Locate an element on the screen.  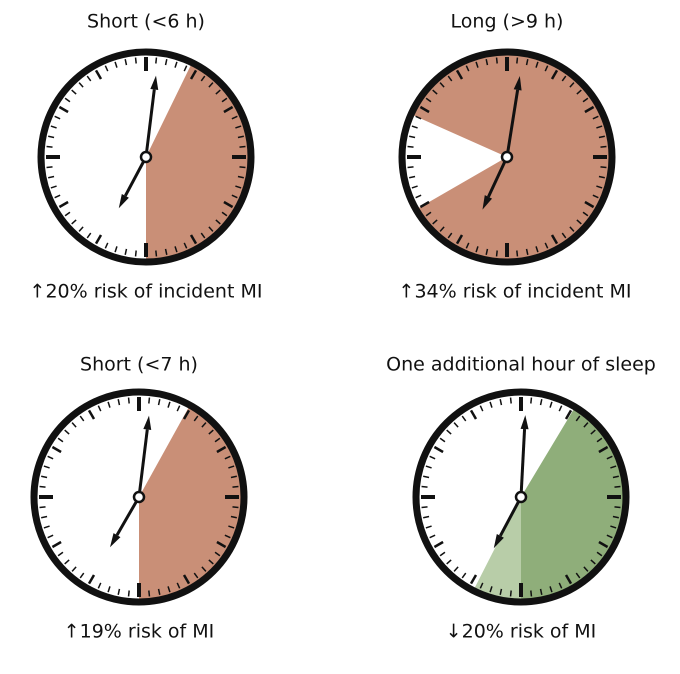
clock-pivot is located at coordinates (146, 157).